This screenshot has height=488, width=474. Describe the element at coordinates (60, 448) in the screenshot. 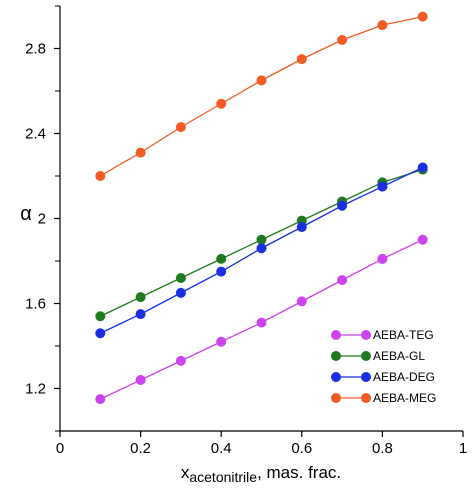

I see `x-tick-label: 0` at that location.